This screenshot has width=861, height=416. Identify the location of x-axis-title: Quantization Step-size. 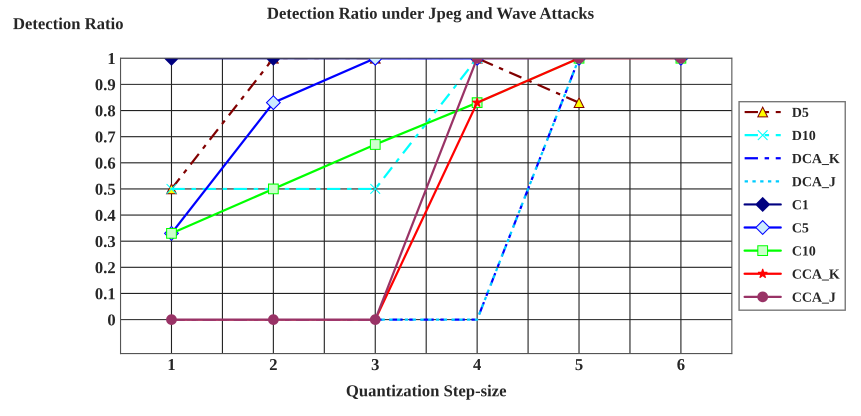
(426, 392).